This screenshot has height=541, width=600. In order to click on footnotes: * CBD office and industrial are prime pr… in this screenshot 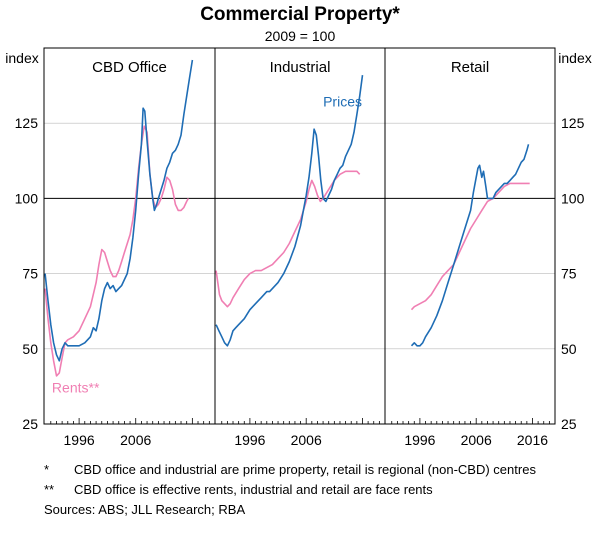, I will do `click(314, 490)`.